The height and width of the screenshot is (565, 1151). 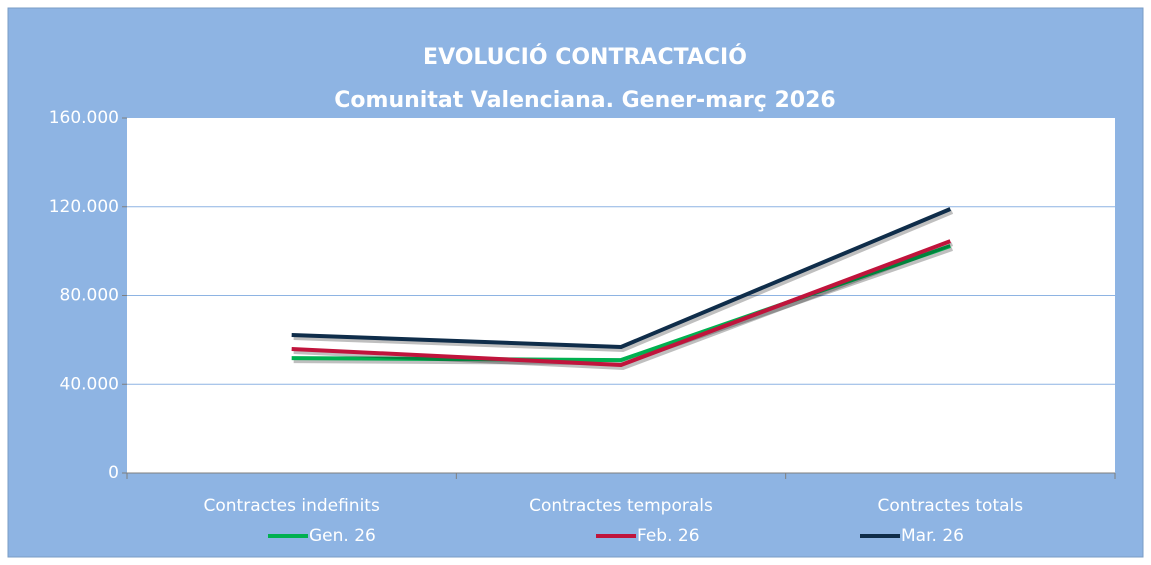 I want to click on x-tick-label: Contractes temporals, so click(x=621, y=506).